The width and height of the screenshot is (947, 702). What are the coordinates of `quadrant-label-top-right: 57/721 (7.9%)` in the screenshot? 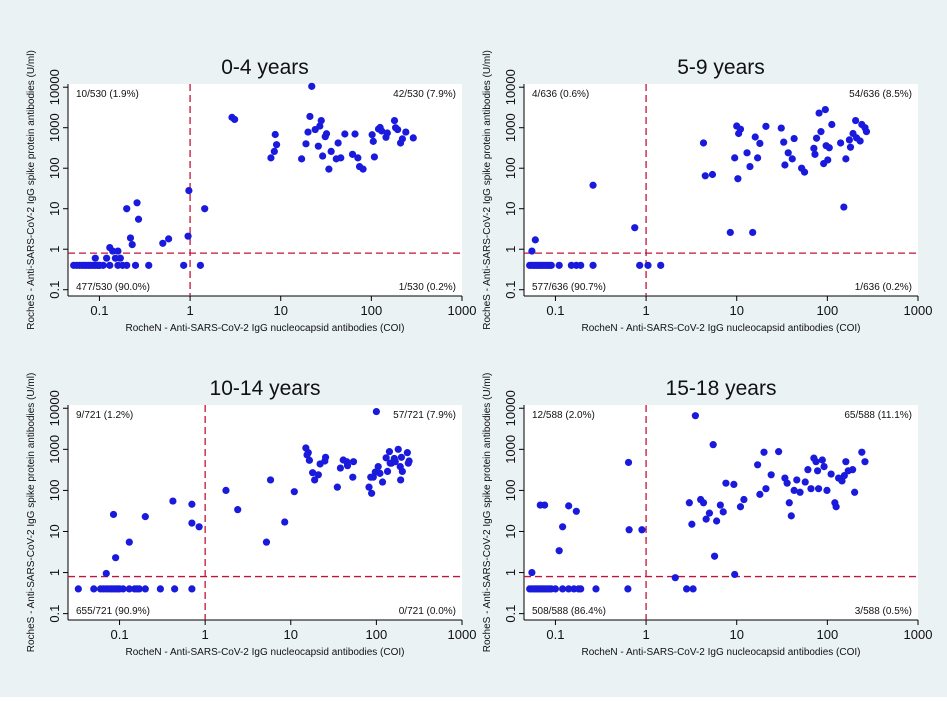 It's located at (424, 415).